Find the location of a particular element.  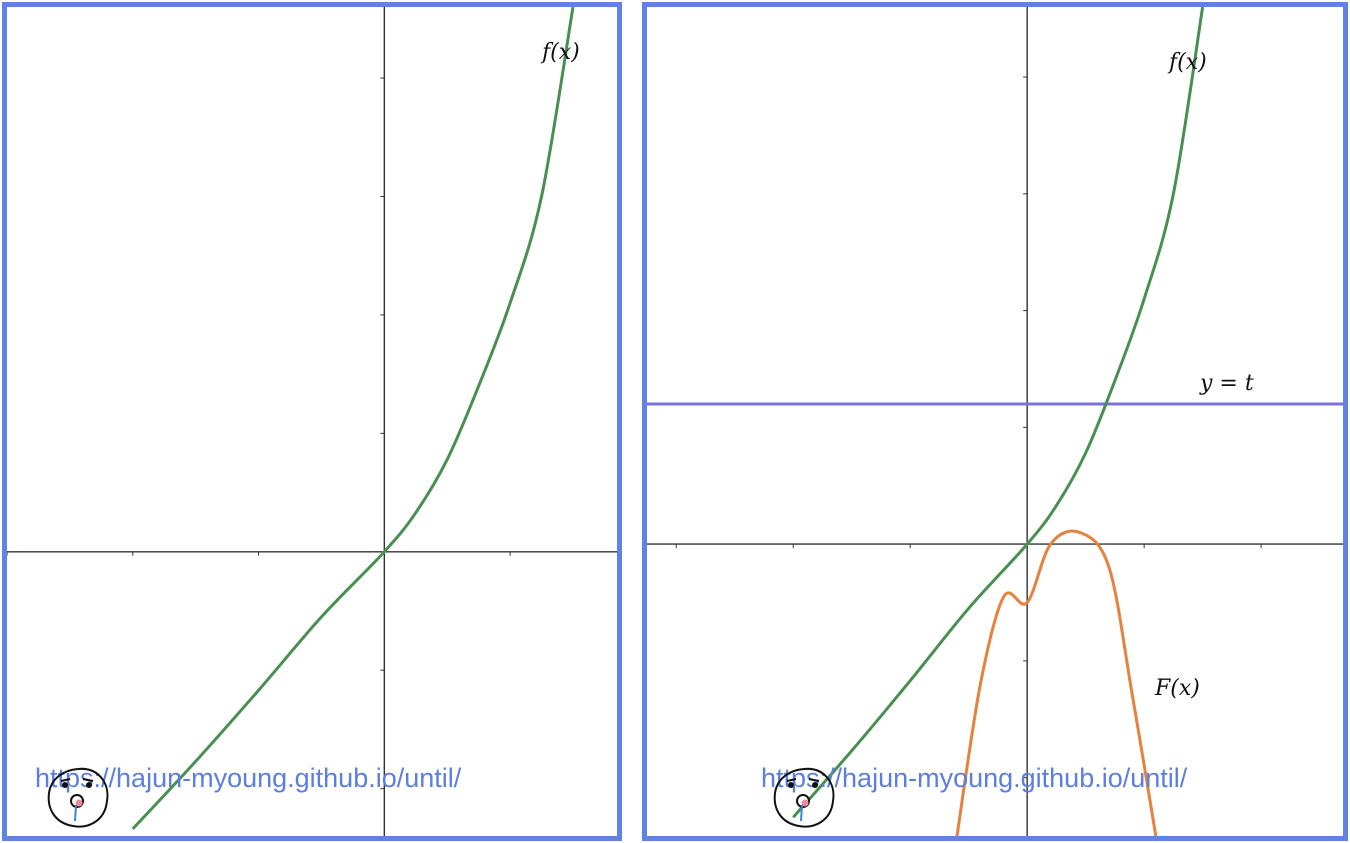

series-F-line is located at coordinates (1056, 682).